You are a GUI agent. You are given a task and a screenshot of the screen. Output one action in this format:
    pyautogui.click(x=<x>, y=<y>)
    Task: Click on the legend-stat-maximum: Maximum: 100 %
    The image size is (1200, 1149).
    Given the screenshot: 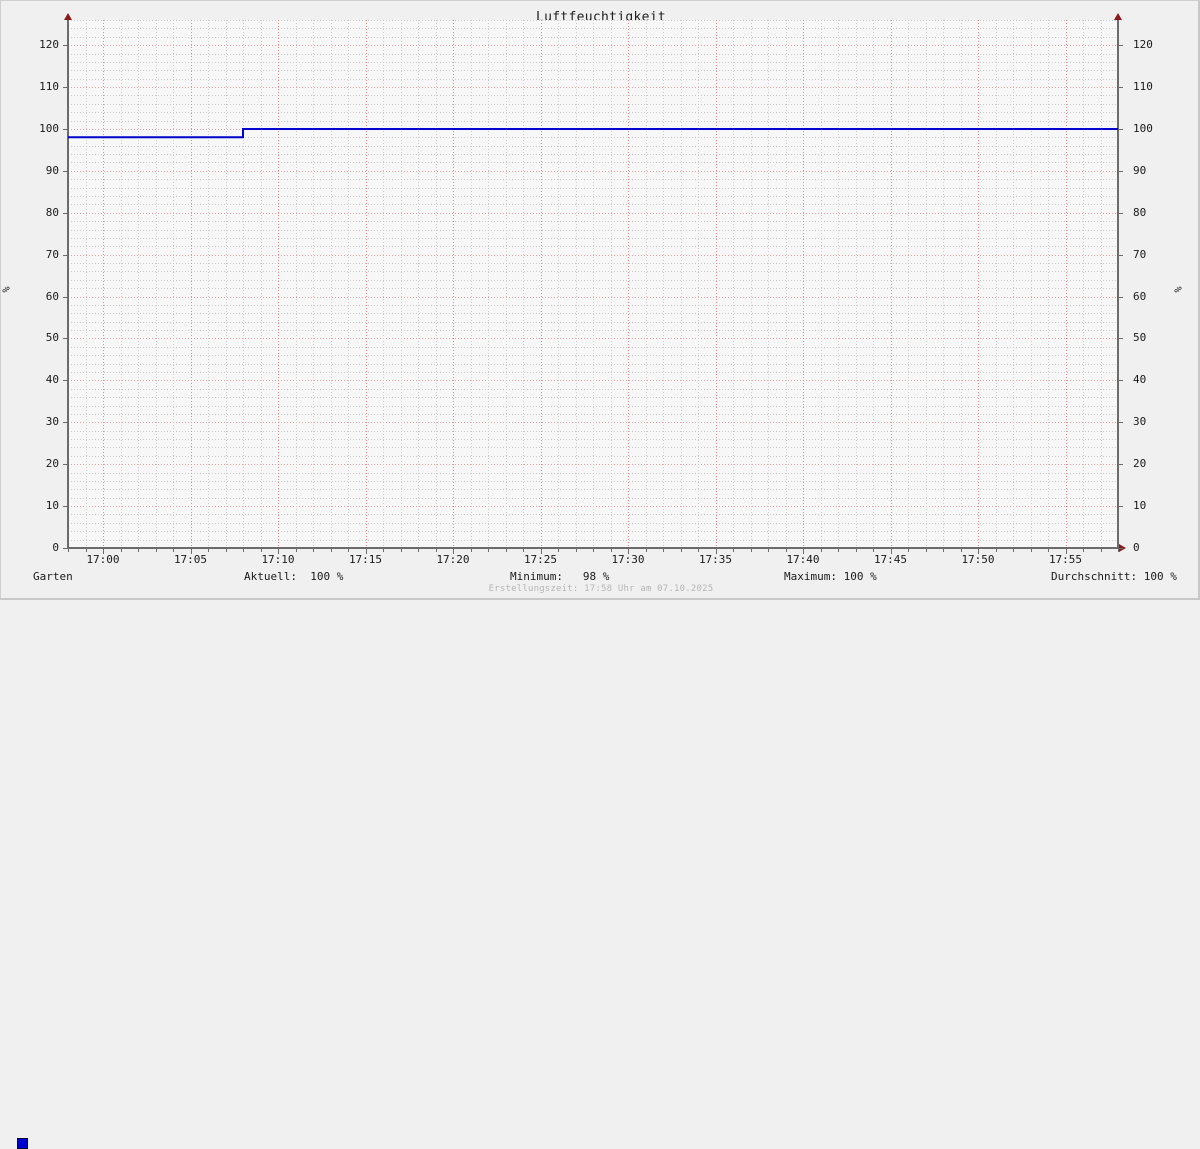 What is the action you would take?
    pyautogui.click(x=830, y=576)
    